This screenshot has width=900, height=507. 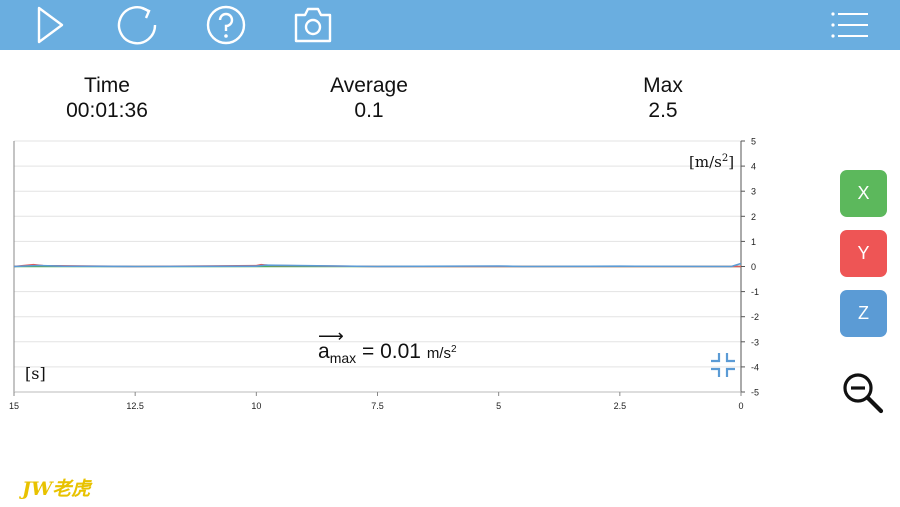 I want to click on help-icon, so click(x=226, y=25).